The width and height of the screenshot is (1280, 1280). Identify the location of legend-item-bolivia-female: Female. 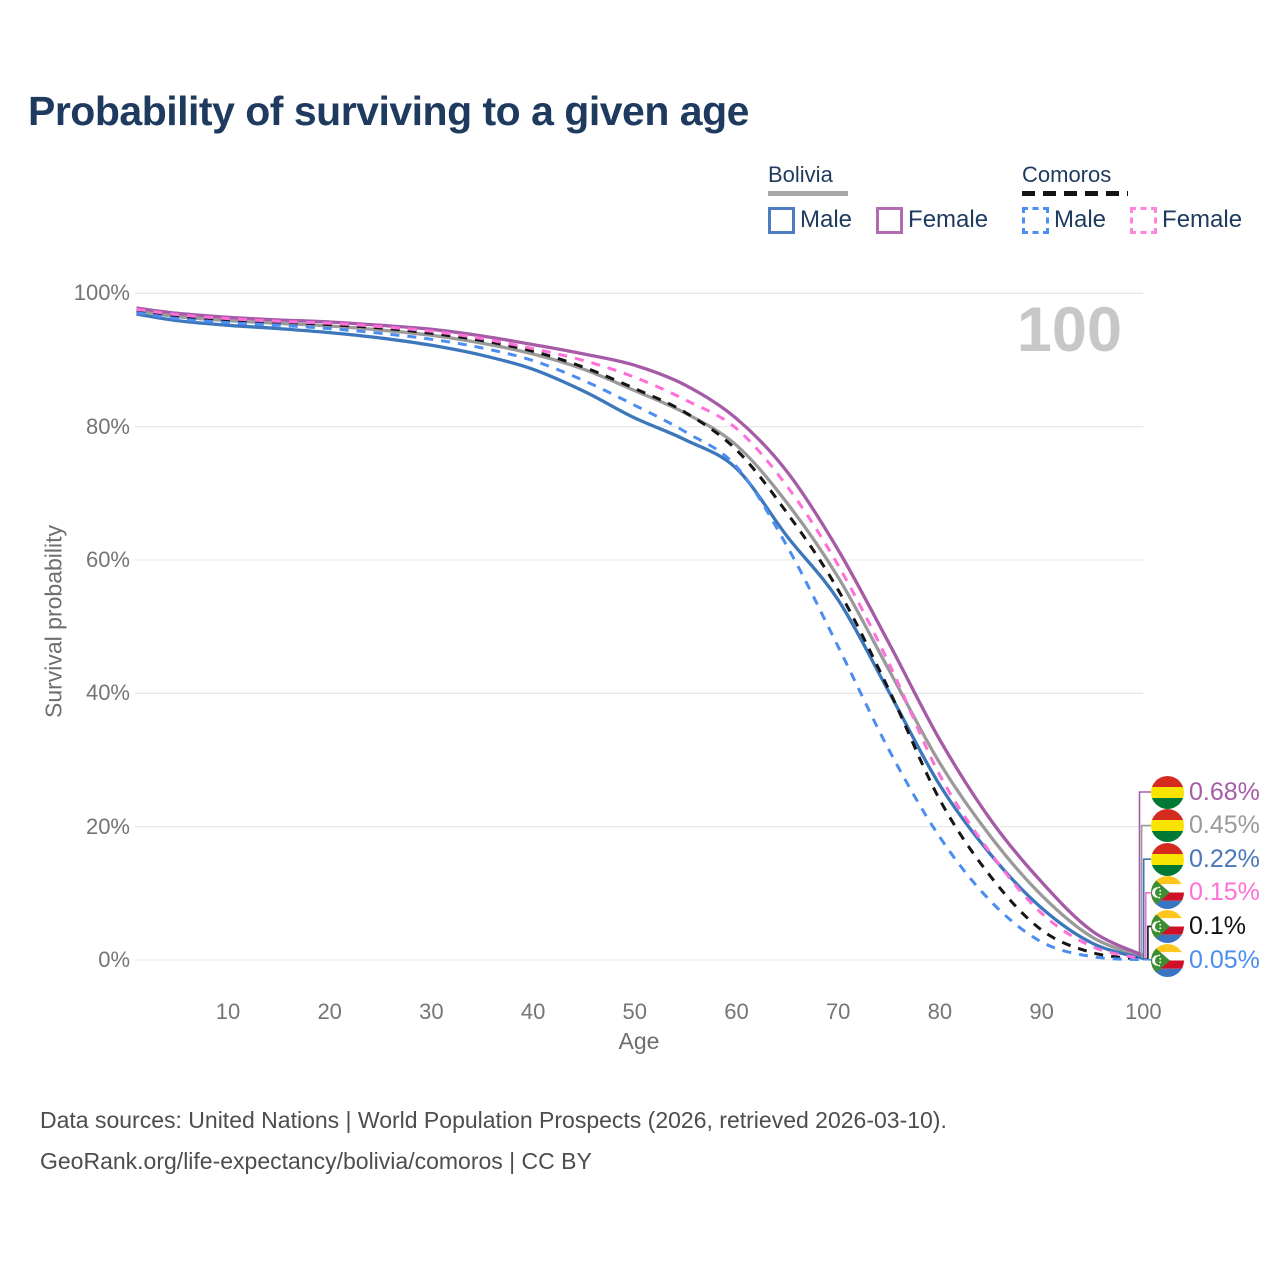
(932, 220).